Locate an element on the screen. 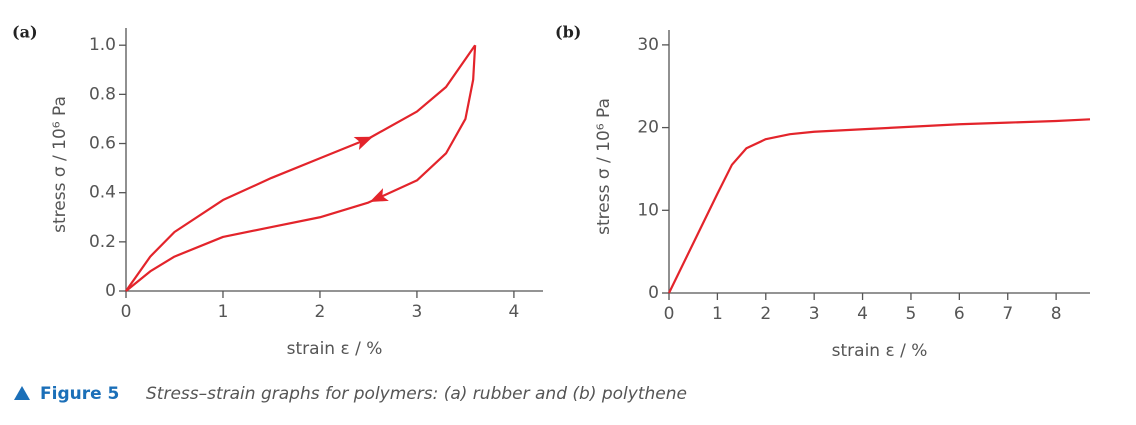 The image size is (1136, 425). y-tick-label: 0.8 is located at coordinates (102, 94).